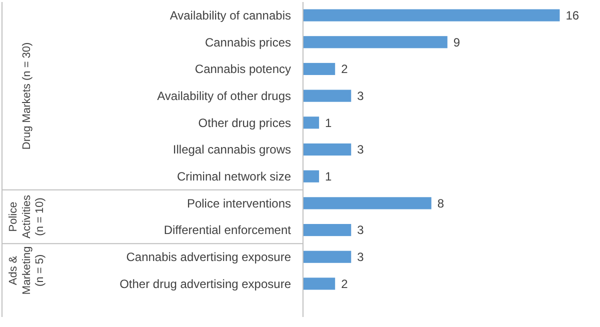 This screenshot has width=600, height=327. What do you see at coordinates (27, 270) in the screenshot?
I see `text: Ads & Marketing (n = 5)` at bounding box center [27, 270].